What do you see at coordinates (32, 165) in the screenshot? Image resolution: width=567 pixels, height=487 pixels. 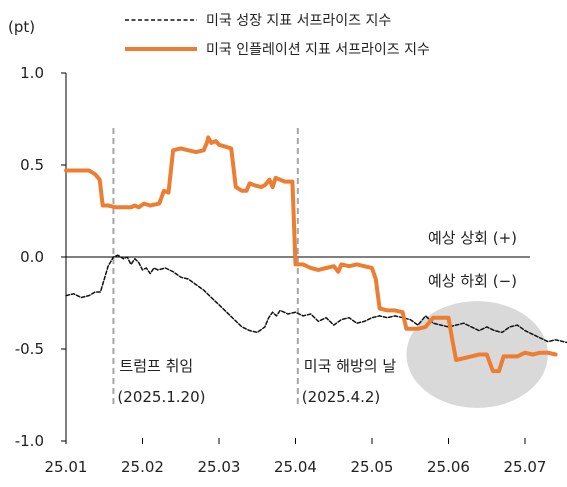 I see `y-tick-label: 0.5` at bounding box center [32, 165].